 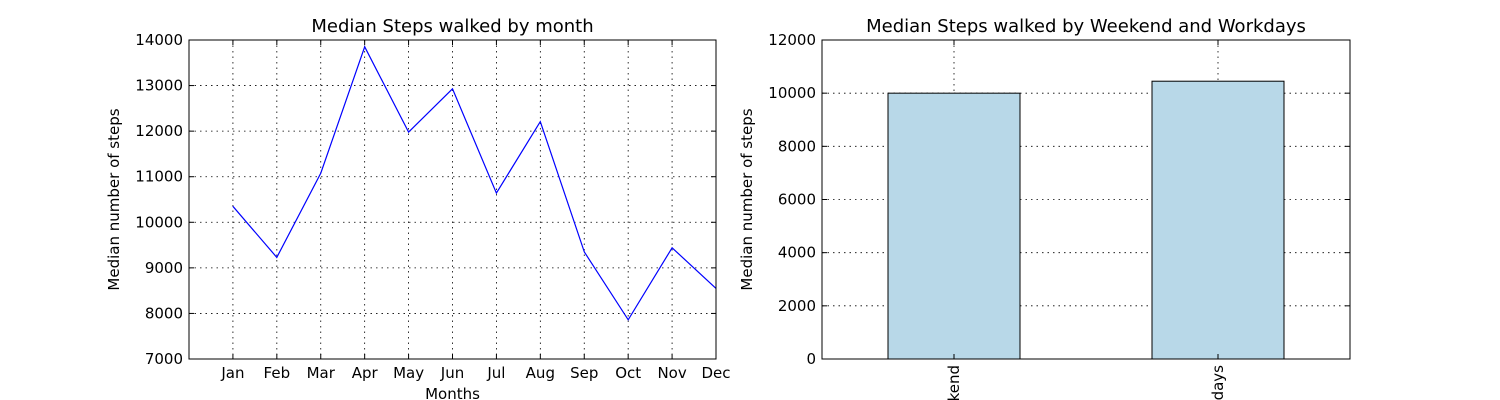 I want to click on right-y-axis-label: Median number of steps, so click(x=747, y=199).